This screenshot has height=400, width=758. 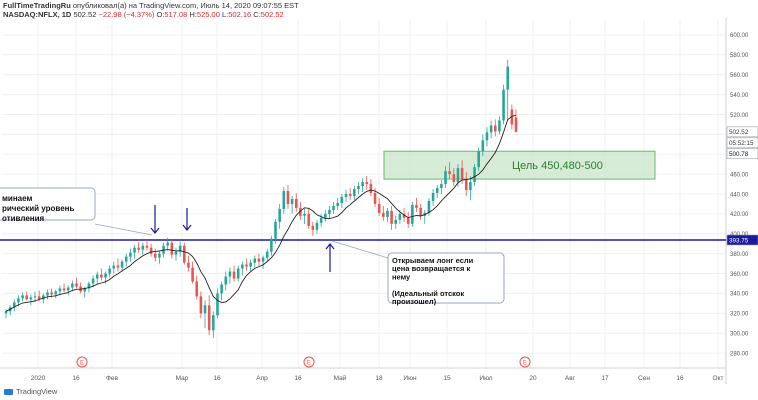 What do you see at coordinates (485, 378) in the screenshot?
I see `x-tick-label: Июл` at bounding box center [485, 378].